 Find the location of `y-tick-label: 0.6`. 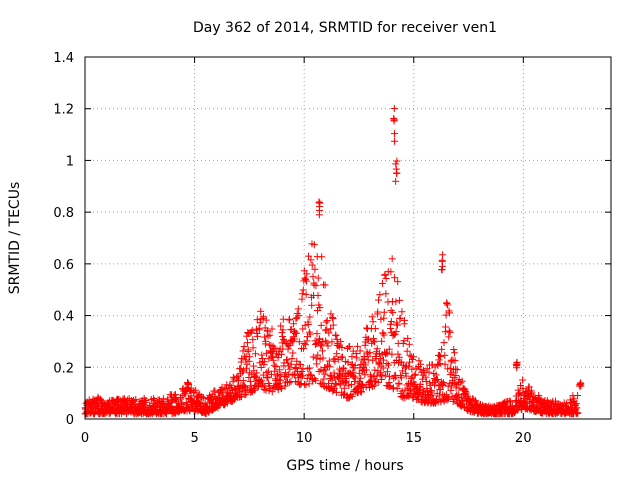

y-tick-label: 0.6 is located at coordinates (63, 265).